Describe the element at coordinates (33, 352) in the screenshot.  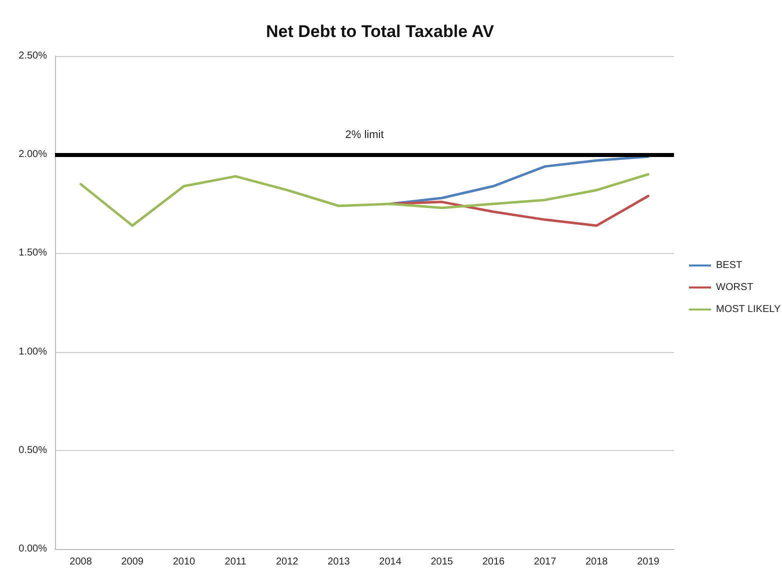
I see `y-tick-label: 1.00%` at that location.